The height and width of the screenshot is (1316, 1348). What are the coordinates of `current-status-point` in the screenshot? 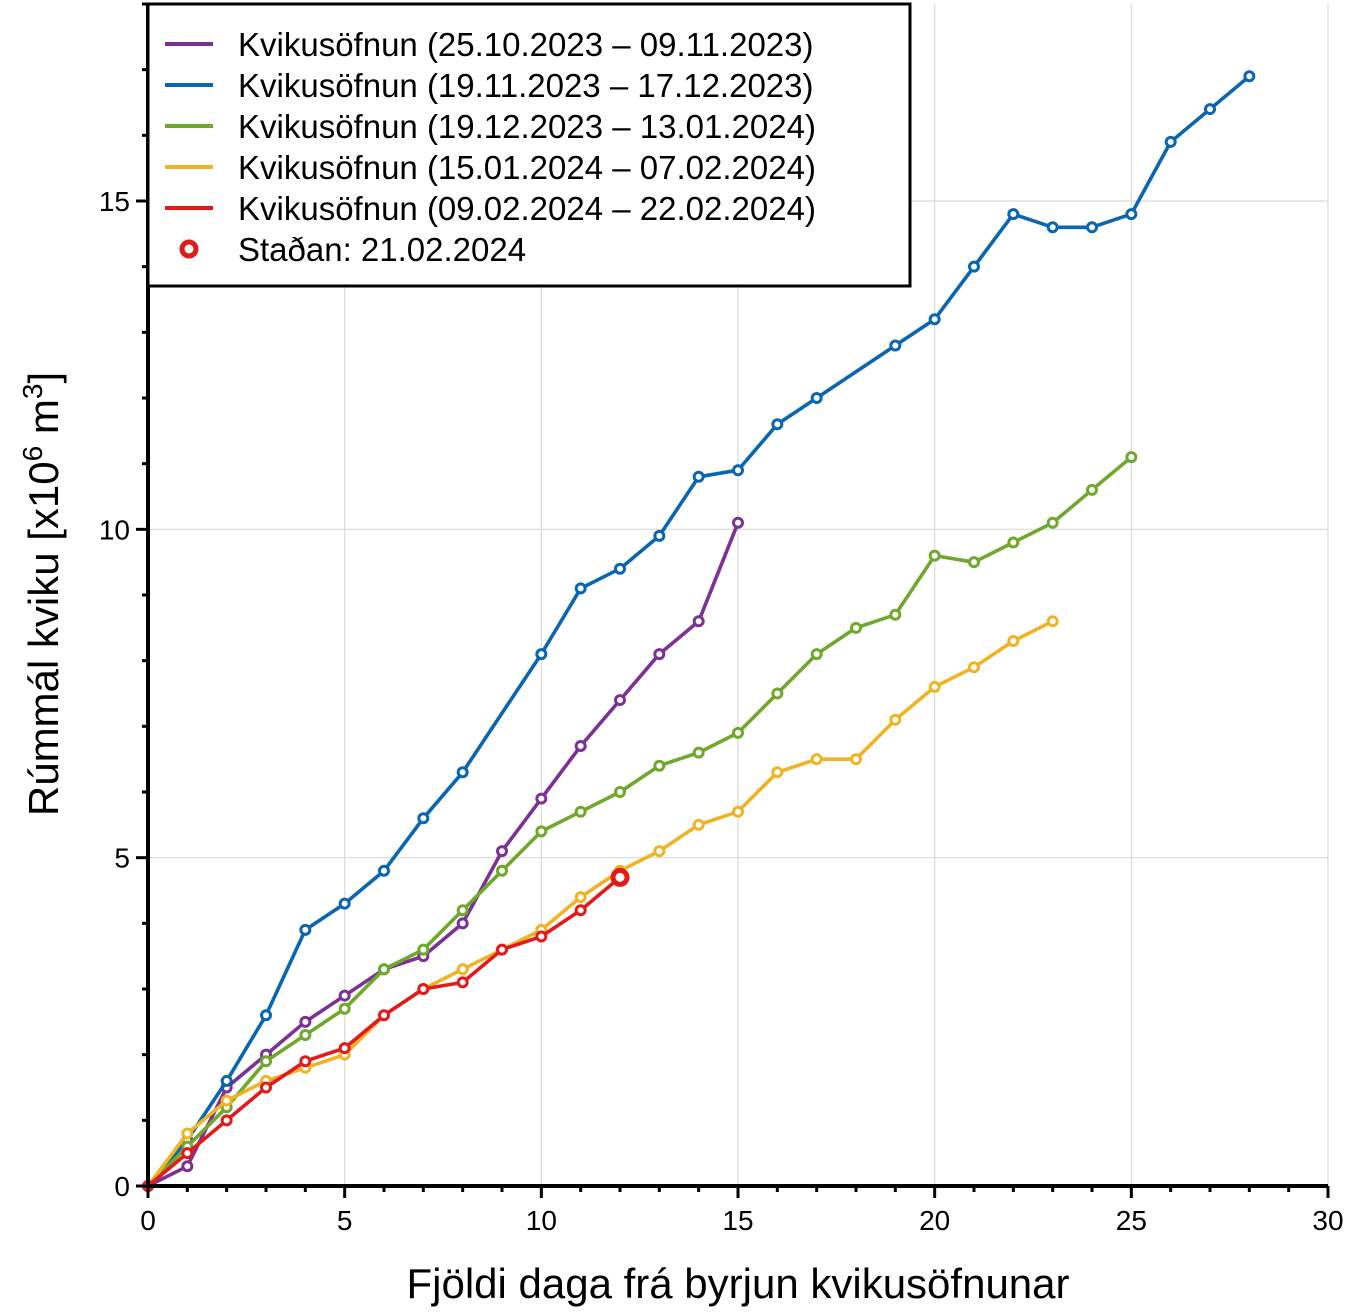 It's located at (620, 877).